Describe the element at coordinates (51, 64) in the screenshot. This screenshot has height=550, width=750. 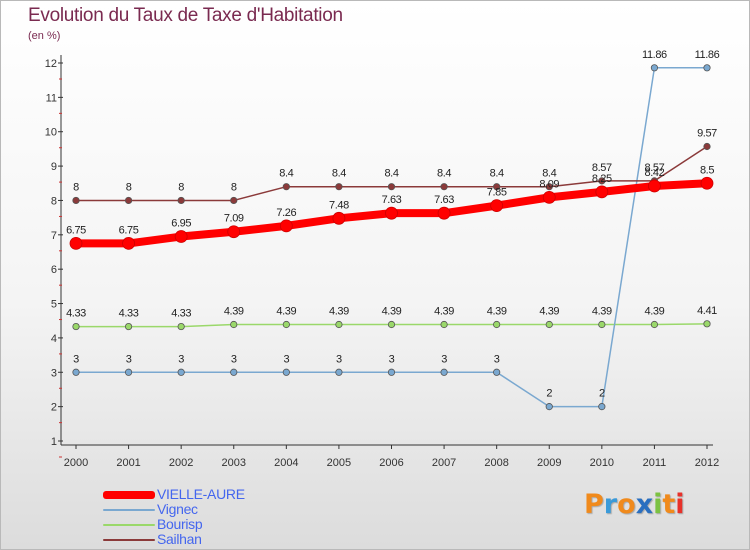
I see `y-tick-label: 12` at that location.